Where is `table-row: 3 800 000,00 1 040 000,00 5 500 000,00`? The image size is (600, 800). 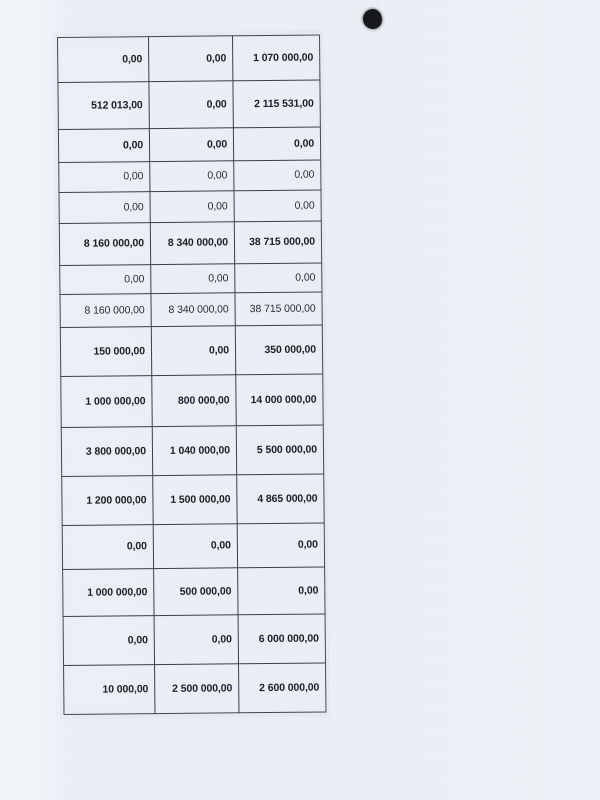
table-row: 3 800 000,00 1 040 000,00 5 500 000,00 is located at coordinates (192, 450).